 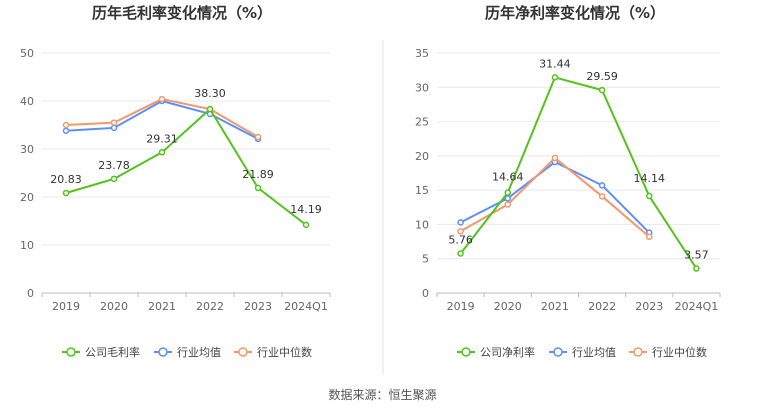 I want to click on data-label: 21.89, so click(x=258, y=174).